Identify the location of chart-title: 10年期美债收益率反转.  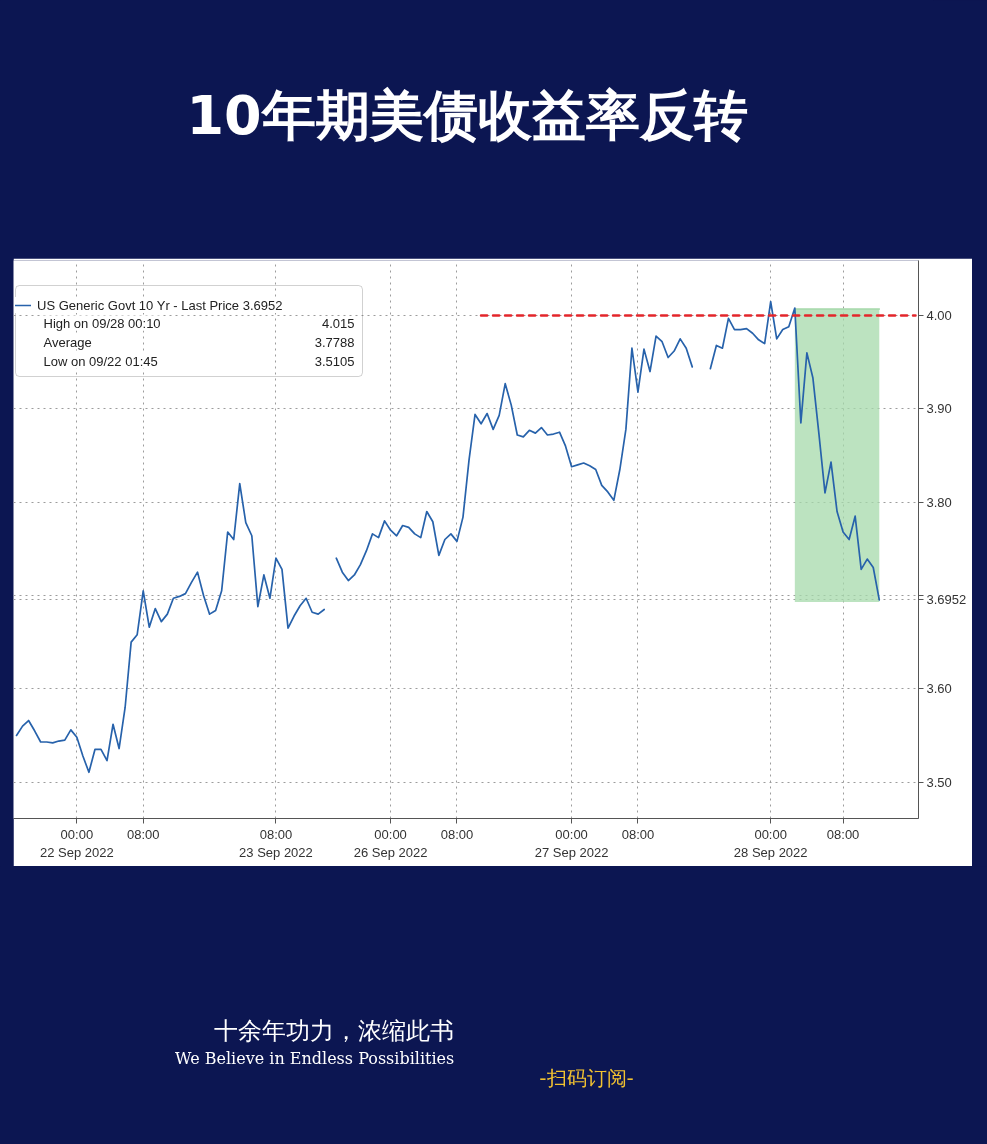
(467, 115).